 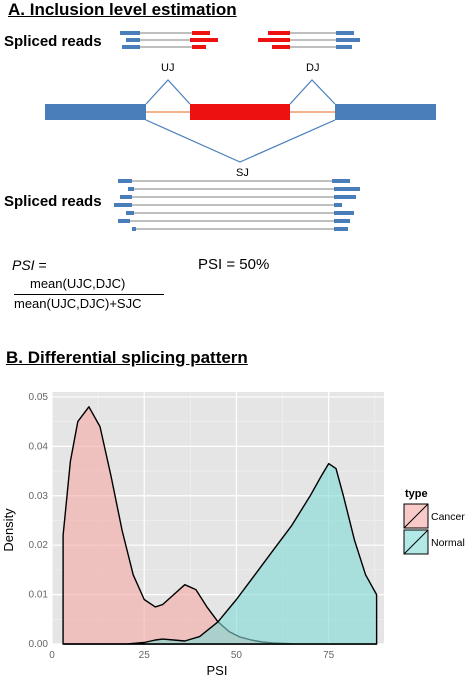 What do you see at coordinates (237, 205) in the screenshot?
I see `sj-reads` at bounding box center [237, 205].